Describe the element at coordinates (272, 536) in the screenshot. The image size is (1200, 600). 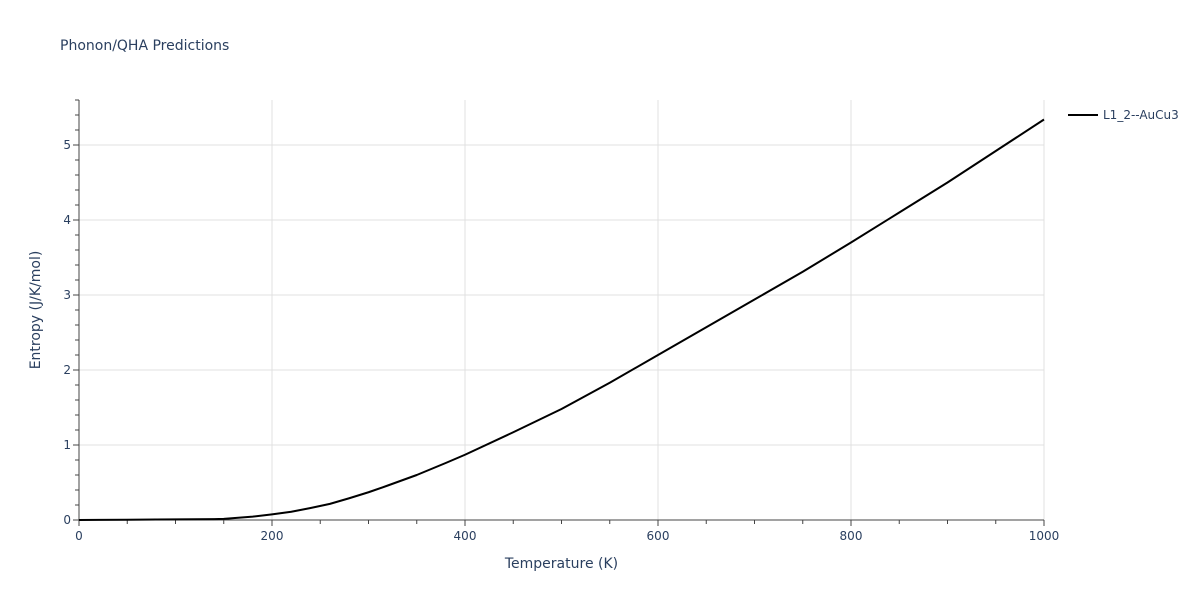
I see `x-tick-label: 200` at that location.